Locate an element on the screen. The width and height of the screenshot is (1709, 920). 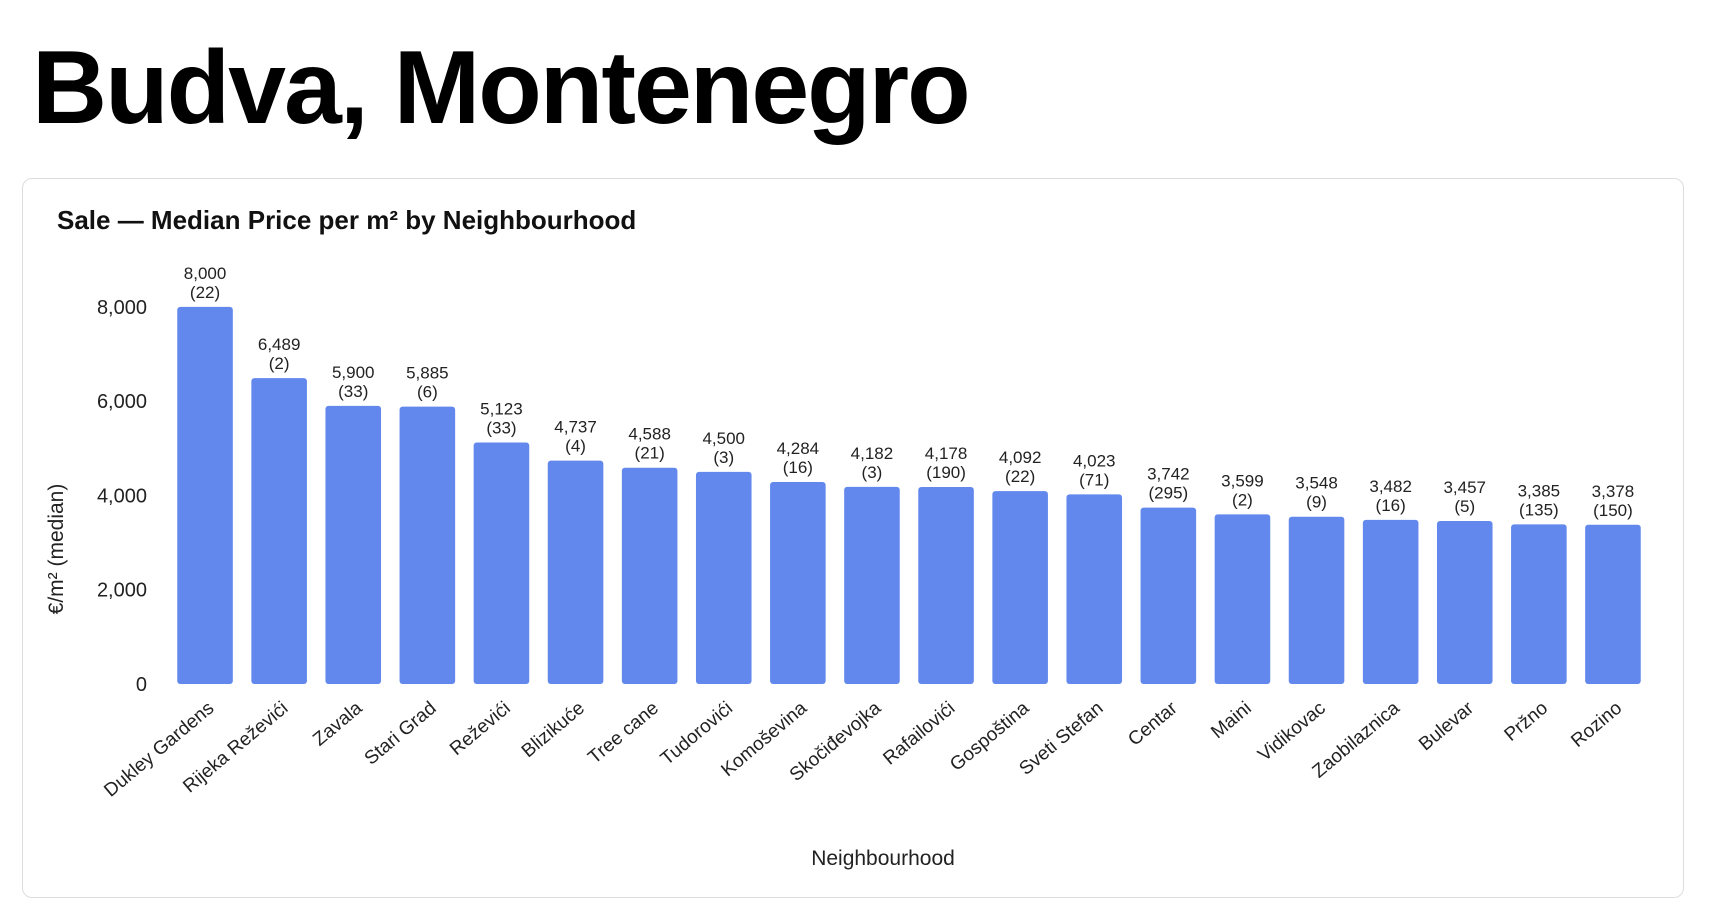
x-tick-label: Maini is located at coordinates (1231, 720).